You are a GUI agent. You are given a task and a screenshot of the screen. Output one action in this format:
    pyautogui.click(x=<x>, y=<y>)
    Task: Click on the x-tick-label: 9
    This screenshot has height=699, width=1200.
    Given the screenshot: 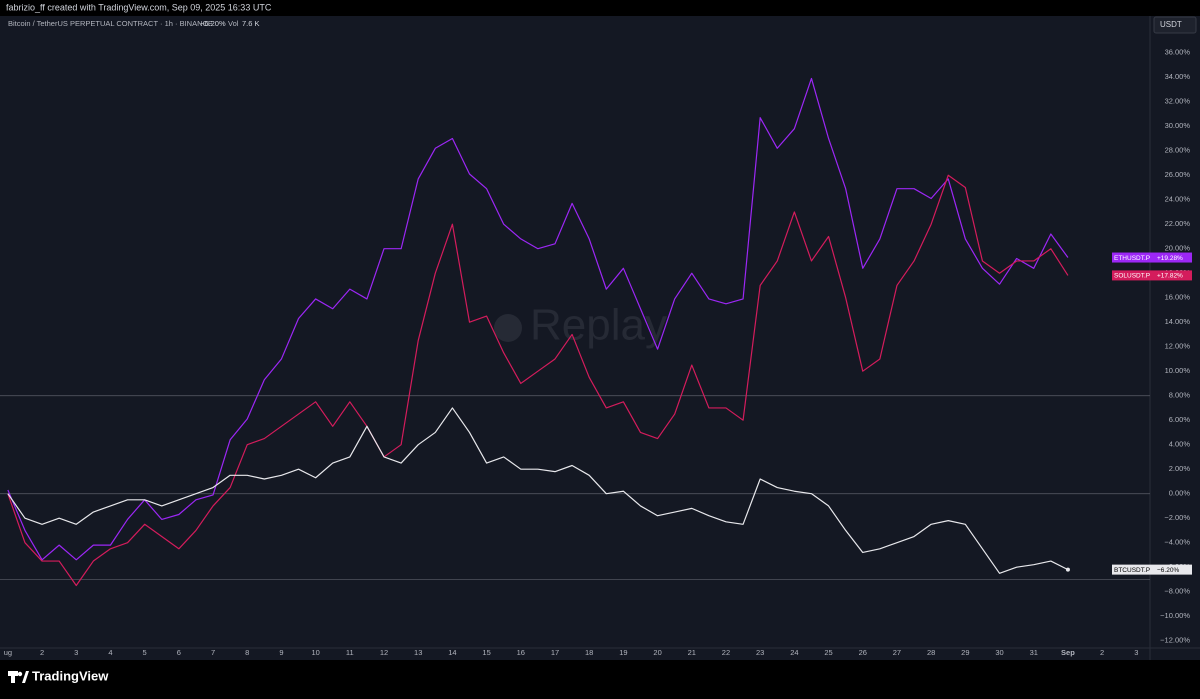 What is the action you would take?
    pyautogui.click(x=281, y=652)
    